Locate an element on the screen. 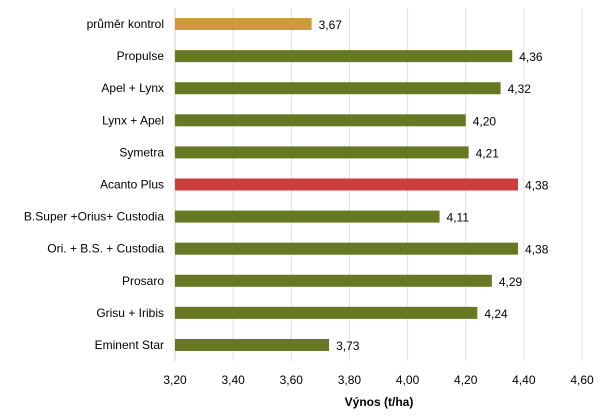  x-tick-label: 4,40 is located at coordinates (524, 380).